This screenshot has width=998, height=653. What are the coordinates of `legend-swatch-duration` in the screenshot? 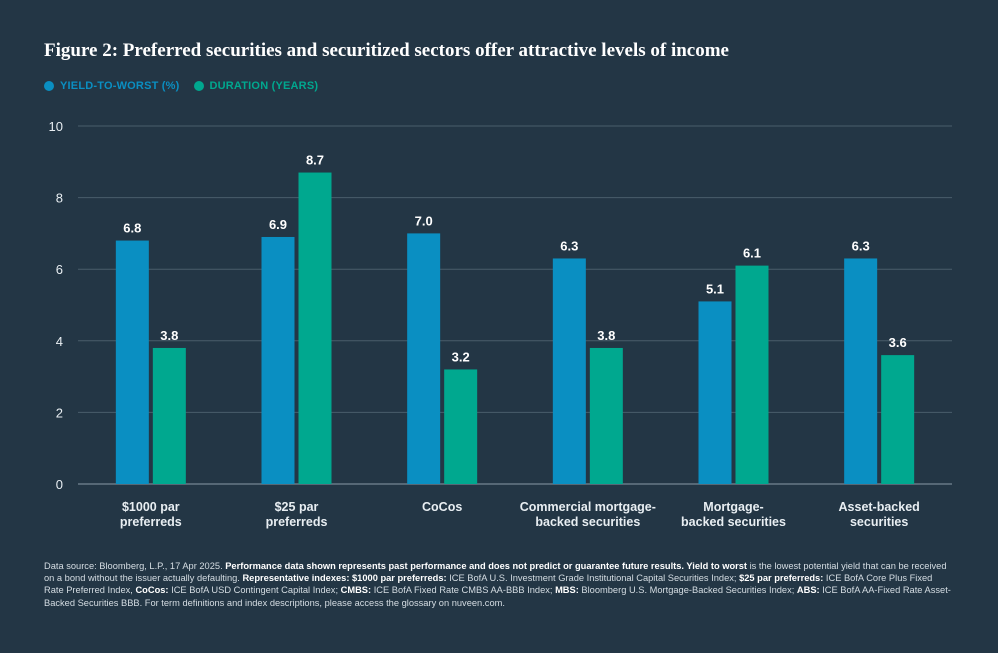 It's located at (198, 86).